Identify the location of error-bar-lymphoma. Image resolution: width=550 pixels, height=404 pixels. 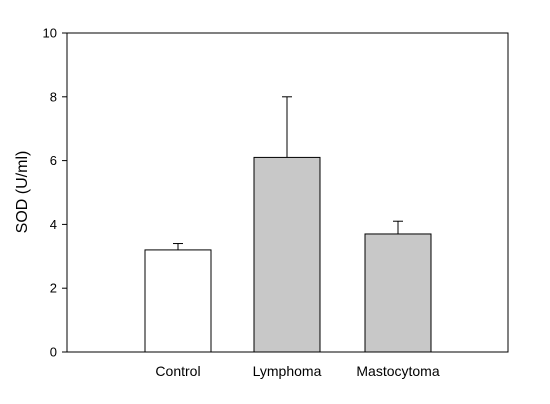
(287, 127).